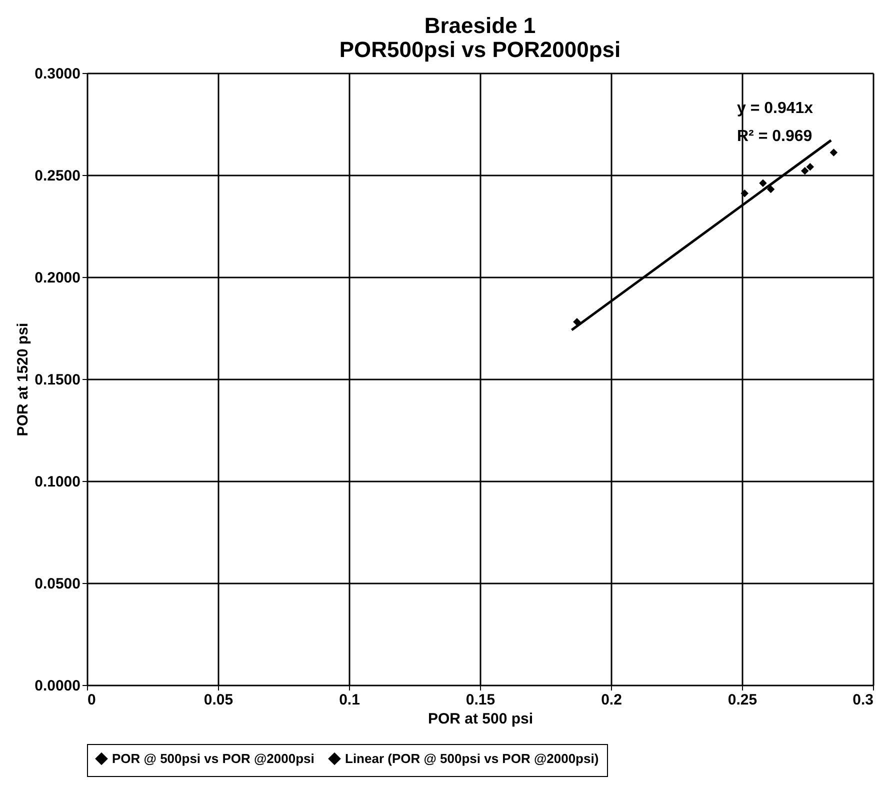 Image resolution: width=889 pixels, height=792 pixels. Describe the element at coordinates (57, 686) in the screenshot. I see `y-tick-label: 0.0000` at that location.